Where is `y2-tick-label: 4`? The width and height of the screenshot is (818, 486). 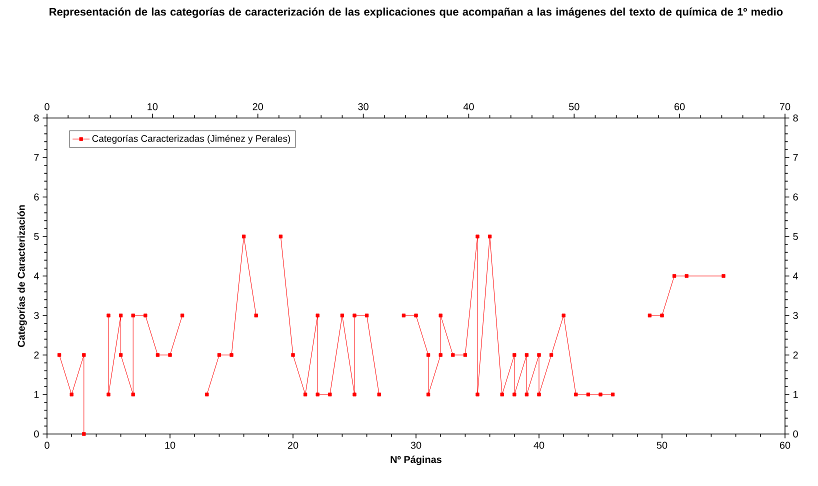 y2-tick-label: 4 is located at coordinates (795, 276).